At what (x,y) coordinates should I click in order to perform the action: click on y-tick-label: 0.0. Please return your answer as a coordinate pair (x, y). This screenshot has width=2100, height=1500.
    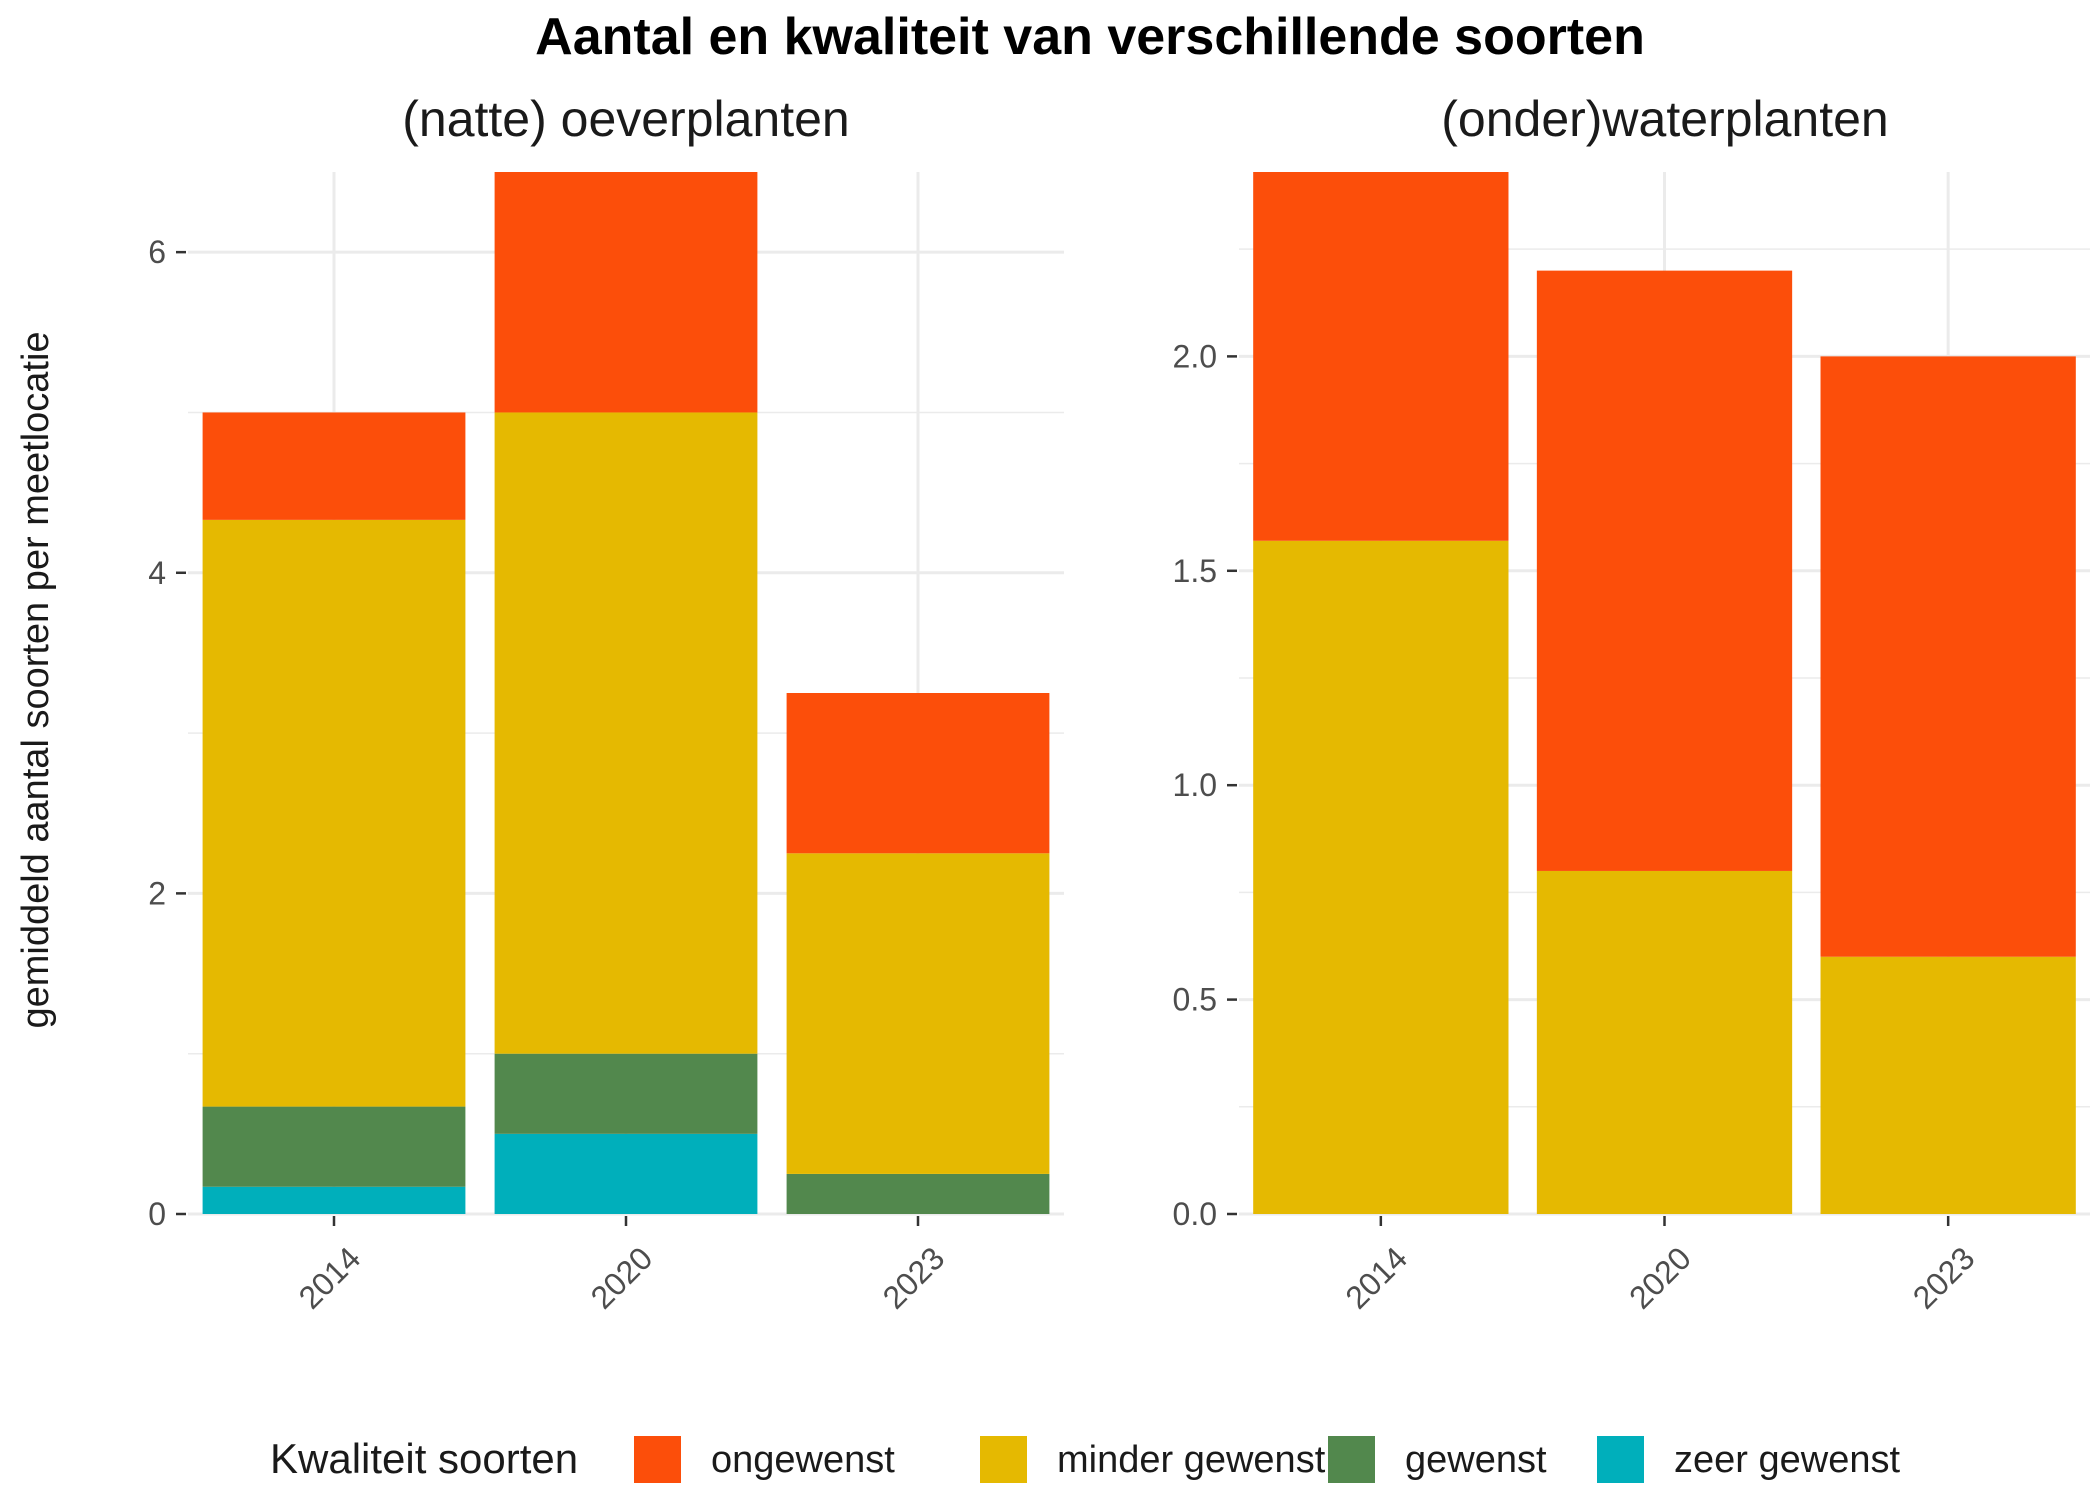
    Looking at the image, I should click on (1195, 1214).